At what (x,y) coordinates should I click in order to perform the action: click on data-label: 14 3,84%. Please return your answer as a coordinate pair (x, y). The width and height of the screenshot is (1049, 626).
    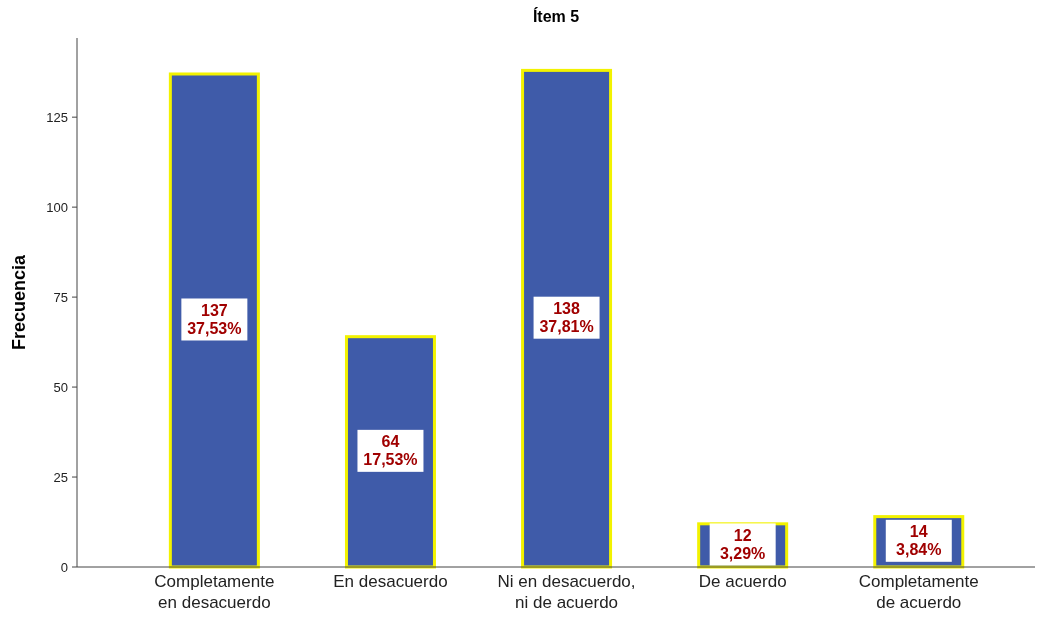
    Looking at the image, I should click on (919, 541).